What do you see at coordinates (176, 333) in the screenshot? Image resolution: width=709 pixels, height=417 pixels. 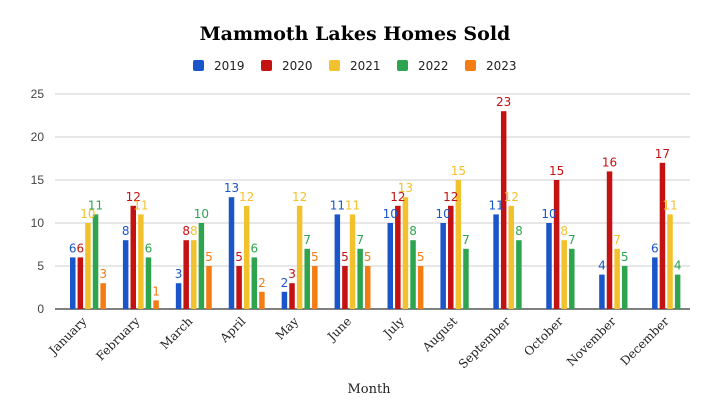 I see `x-tick-label: March` at bounding box center [176, 333].